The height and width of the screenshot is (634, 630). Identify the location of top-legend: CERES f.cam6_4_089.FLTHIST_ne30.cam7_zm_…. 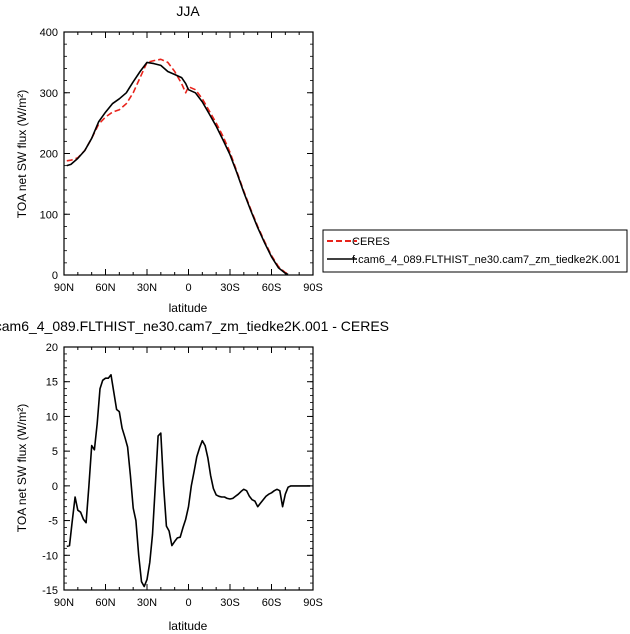
(475, 251).